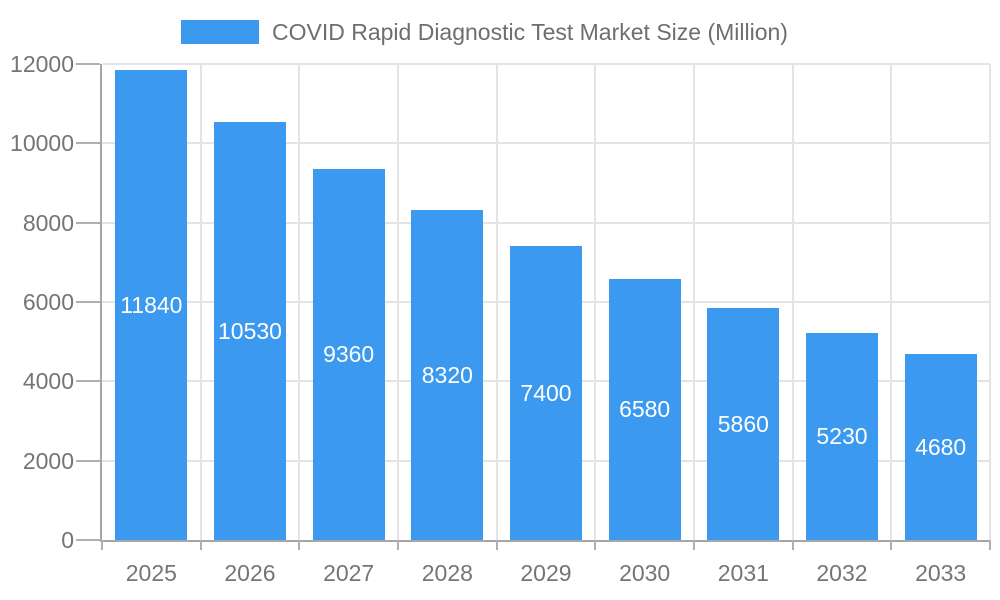  I want to click on x-axis-tick-label: 2025, so click(151, 573).